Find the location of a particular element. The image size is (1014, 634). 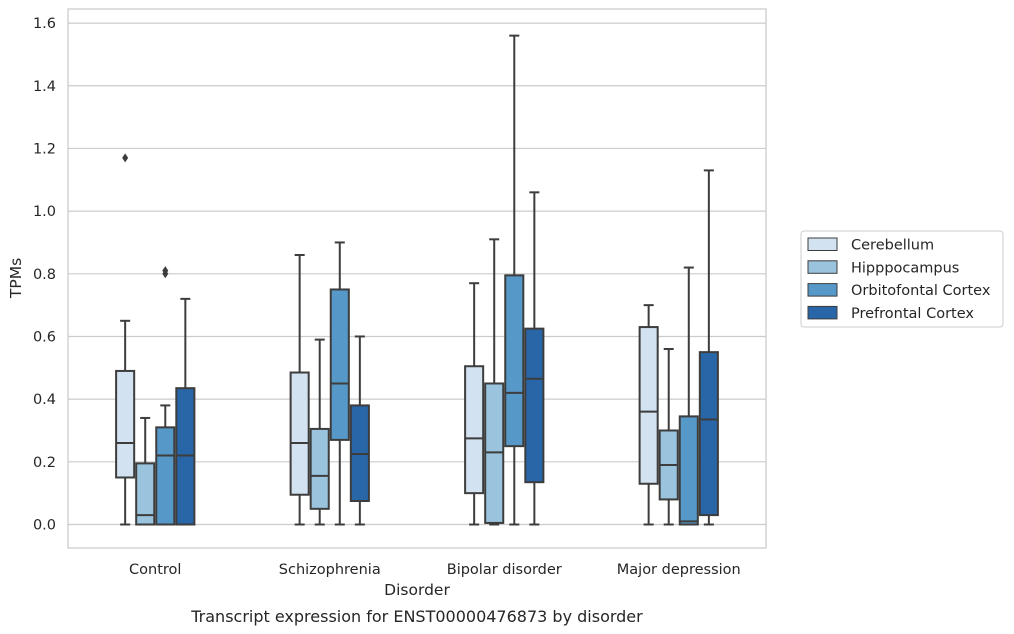

y-tick-label: 1.0 is located at coordinates (44, 212).